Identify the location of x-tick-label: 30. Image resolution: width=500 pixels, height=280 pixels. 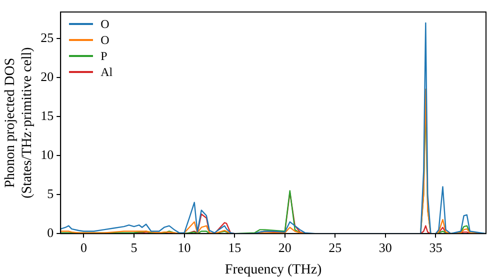
(385, 247).